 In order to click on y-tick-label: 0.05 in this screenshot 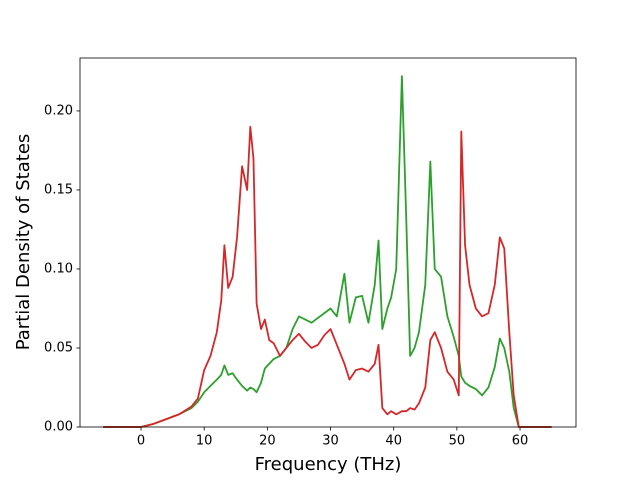, I will do `click(58, 347)`.